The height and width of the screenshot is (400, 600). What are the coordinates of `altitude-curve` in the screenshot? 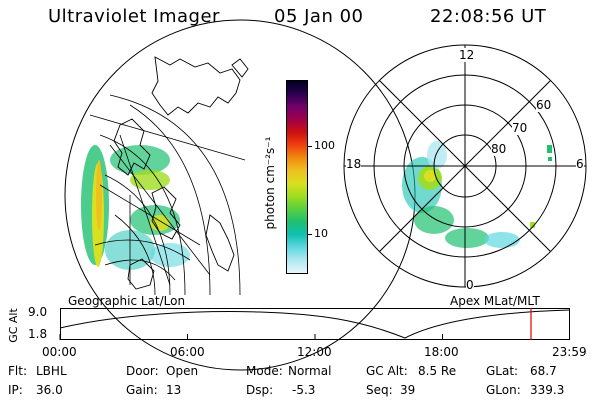 It's located at (315, 324).